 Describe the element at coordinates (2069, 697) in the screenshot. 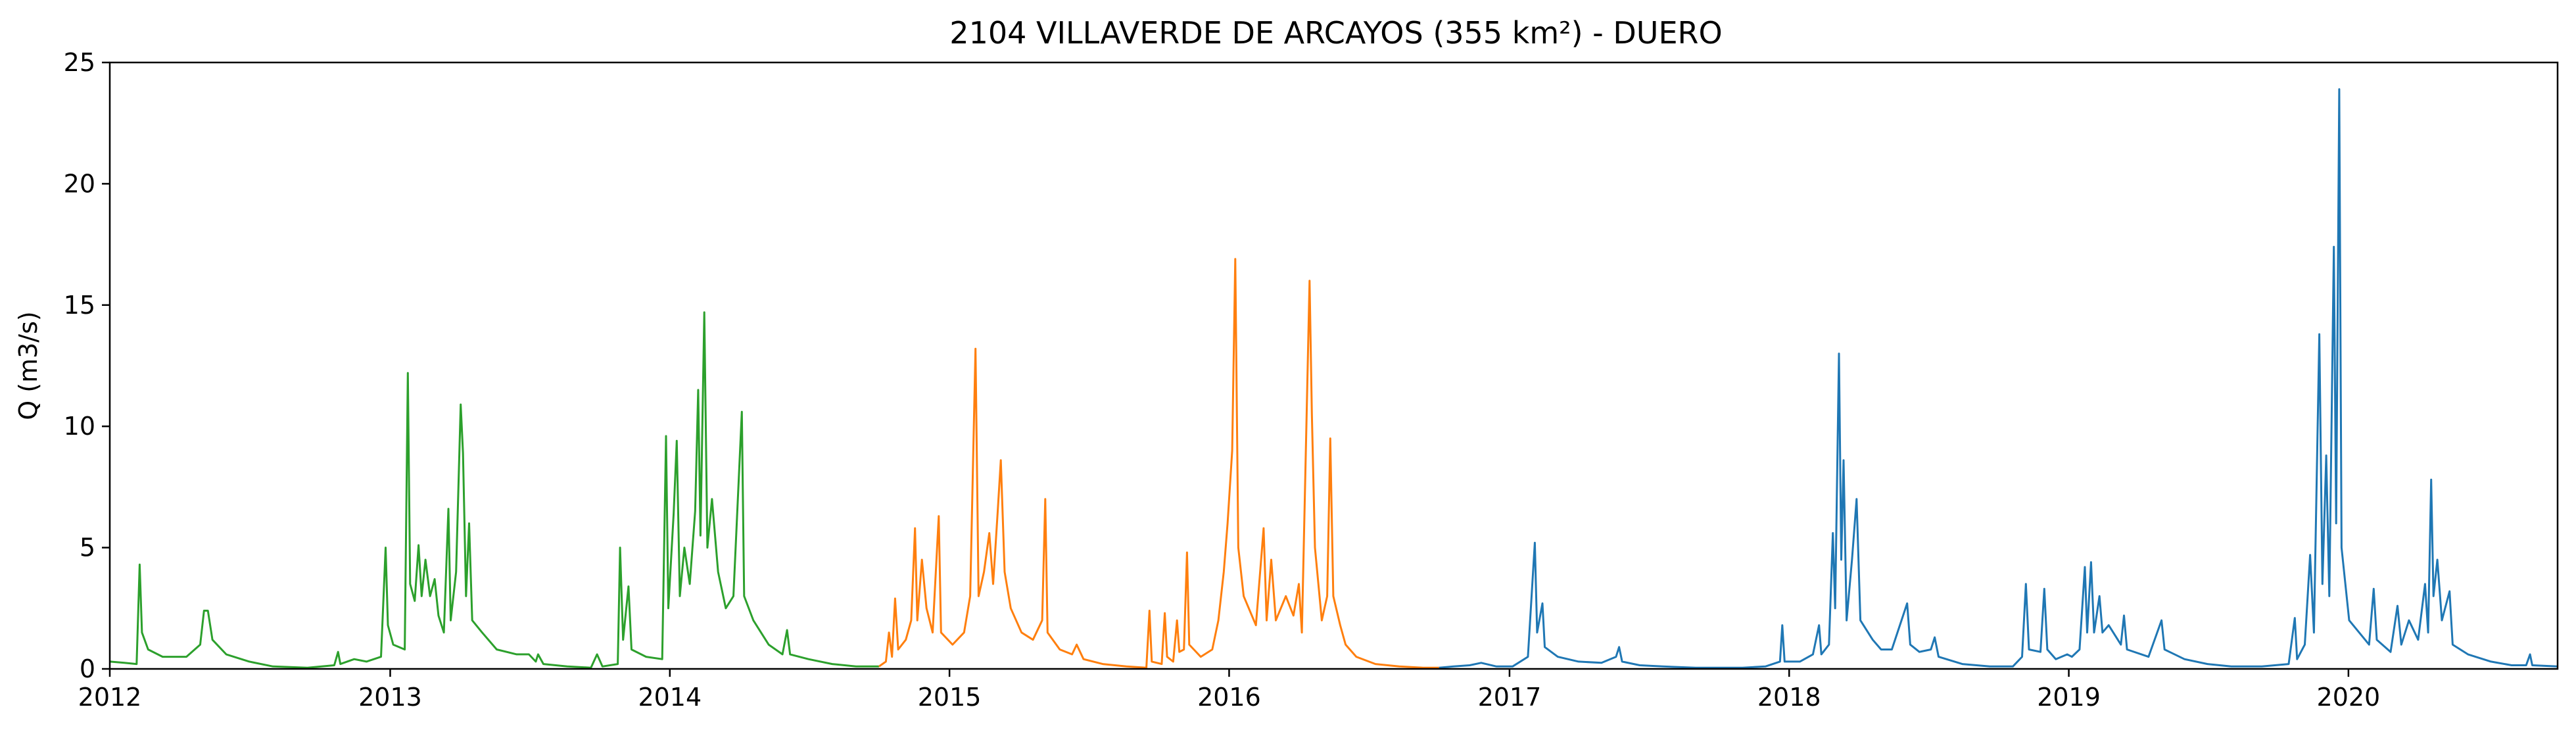

I see `x-tick-label: 2019` at that location.